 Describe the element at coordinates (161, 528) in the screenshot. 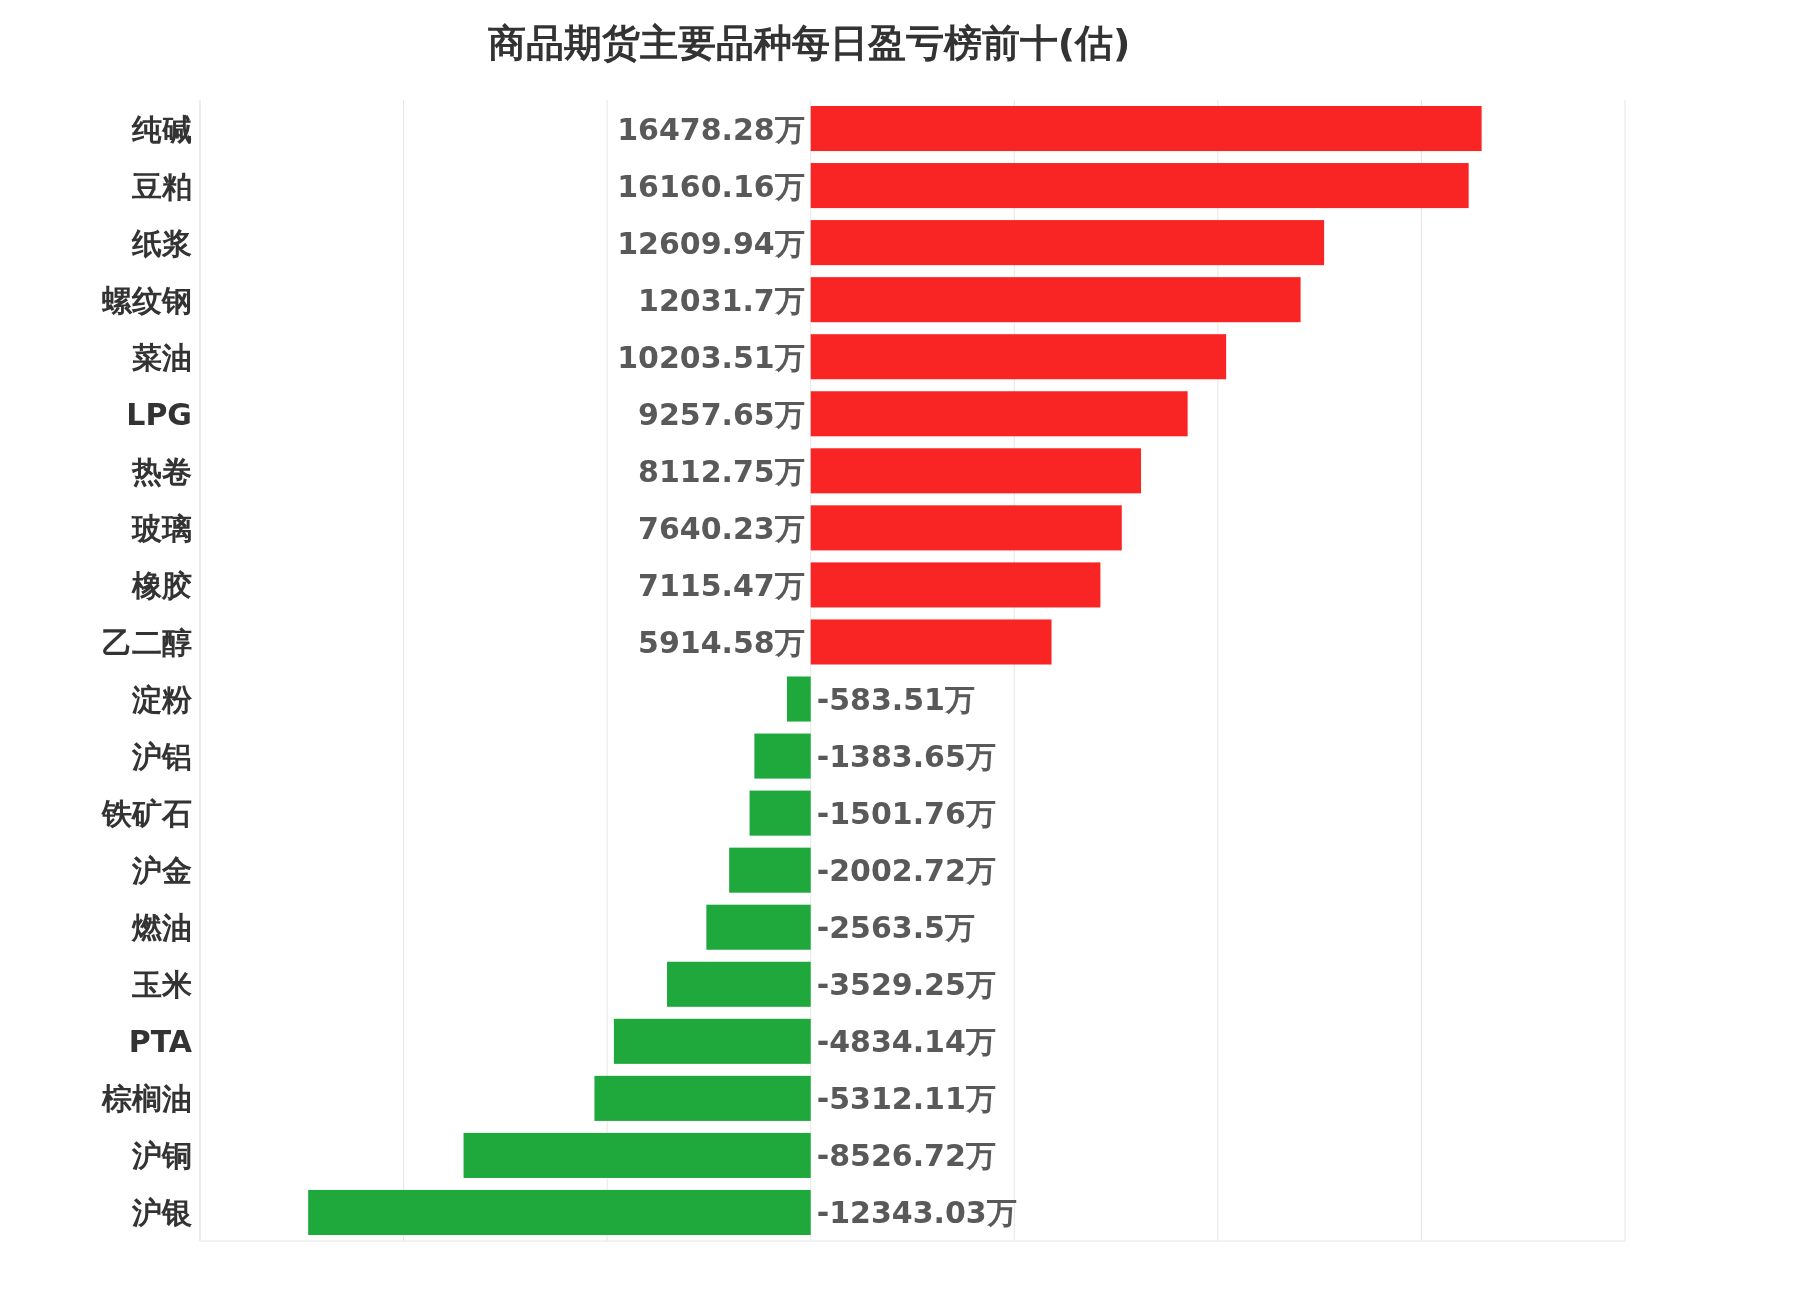

I see `y-tick-label: 玻璃` at that location.